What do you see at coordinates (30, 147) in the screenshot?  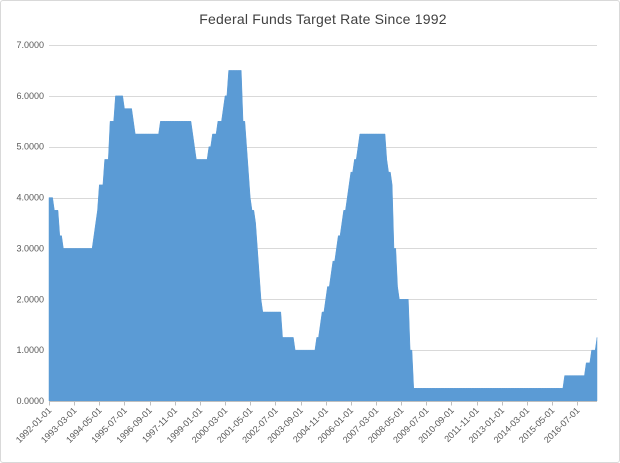 I see `y-axis-label: 5.0000` at bounding box center [30, 147].